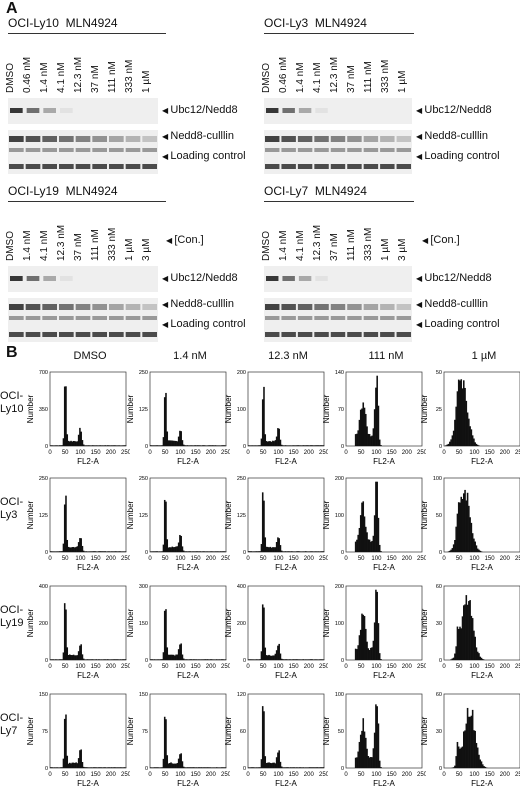 The image size is (520, 796). Describe the element at coordinates (440, 240) in the screenshot. I see `concentration-label: [Con.]` at that location.